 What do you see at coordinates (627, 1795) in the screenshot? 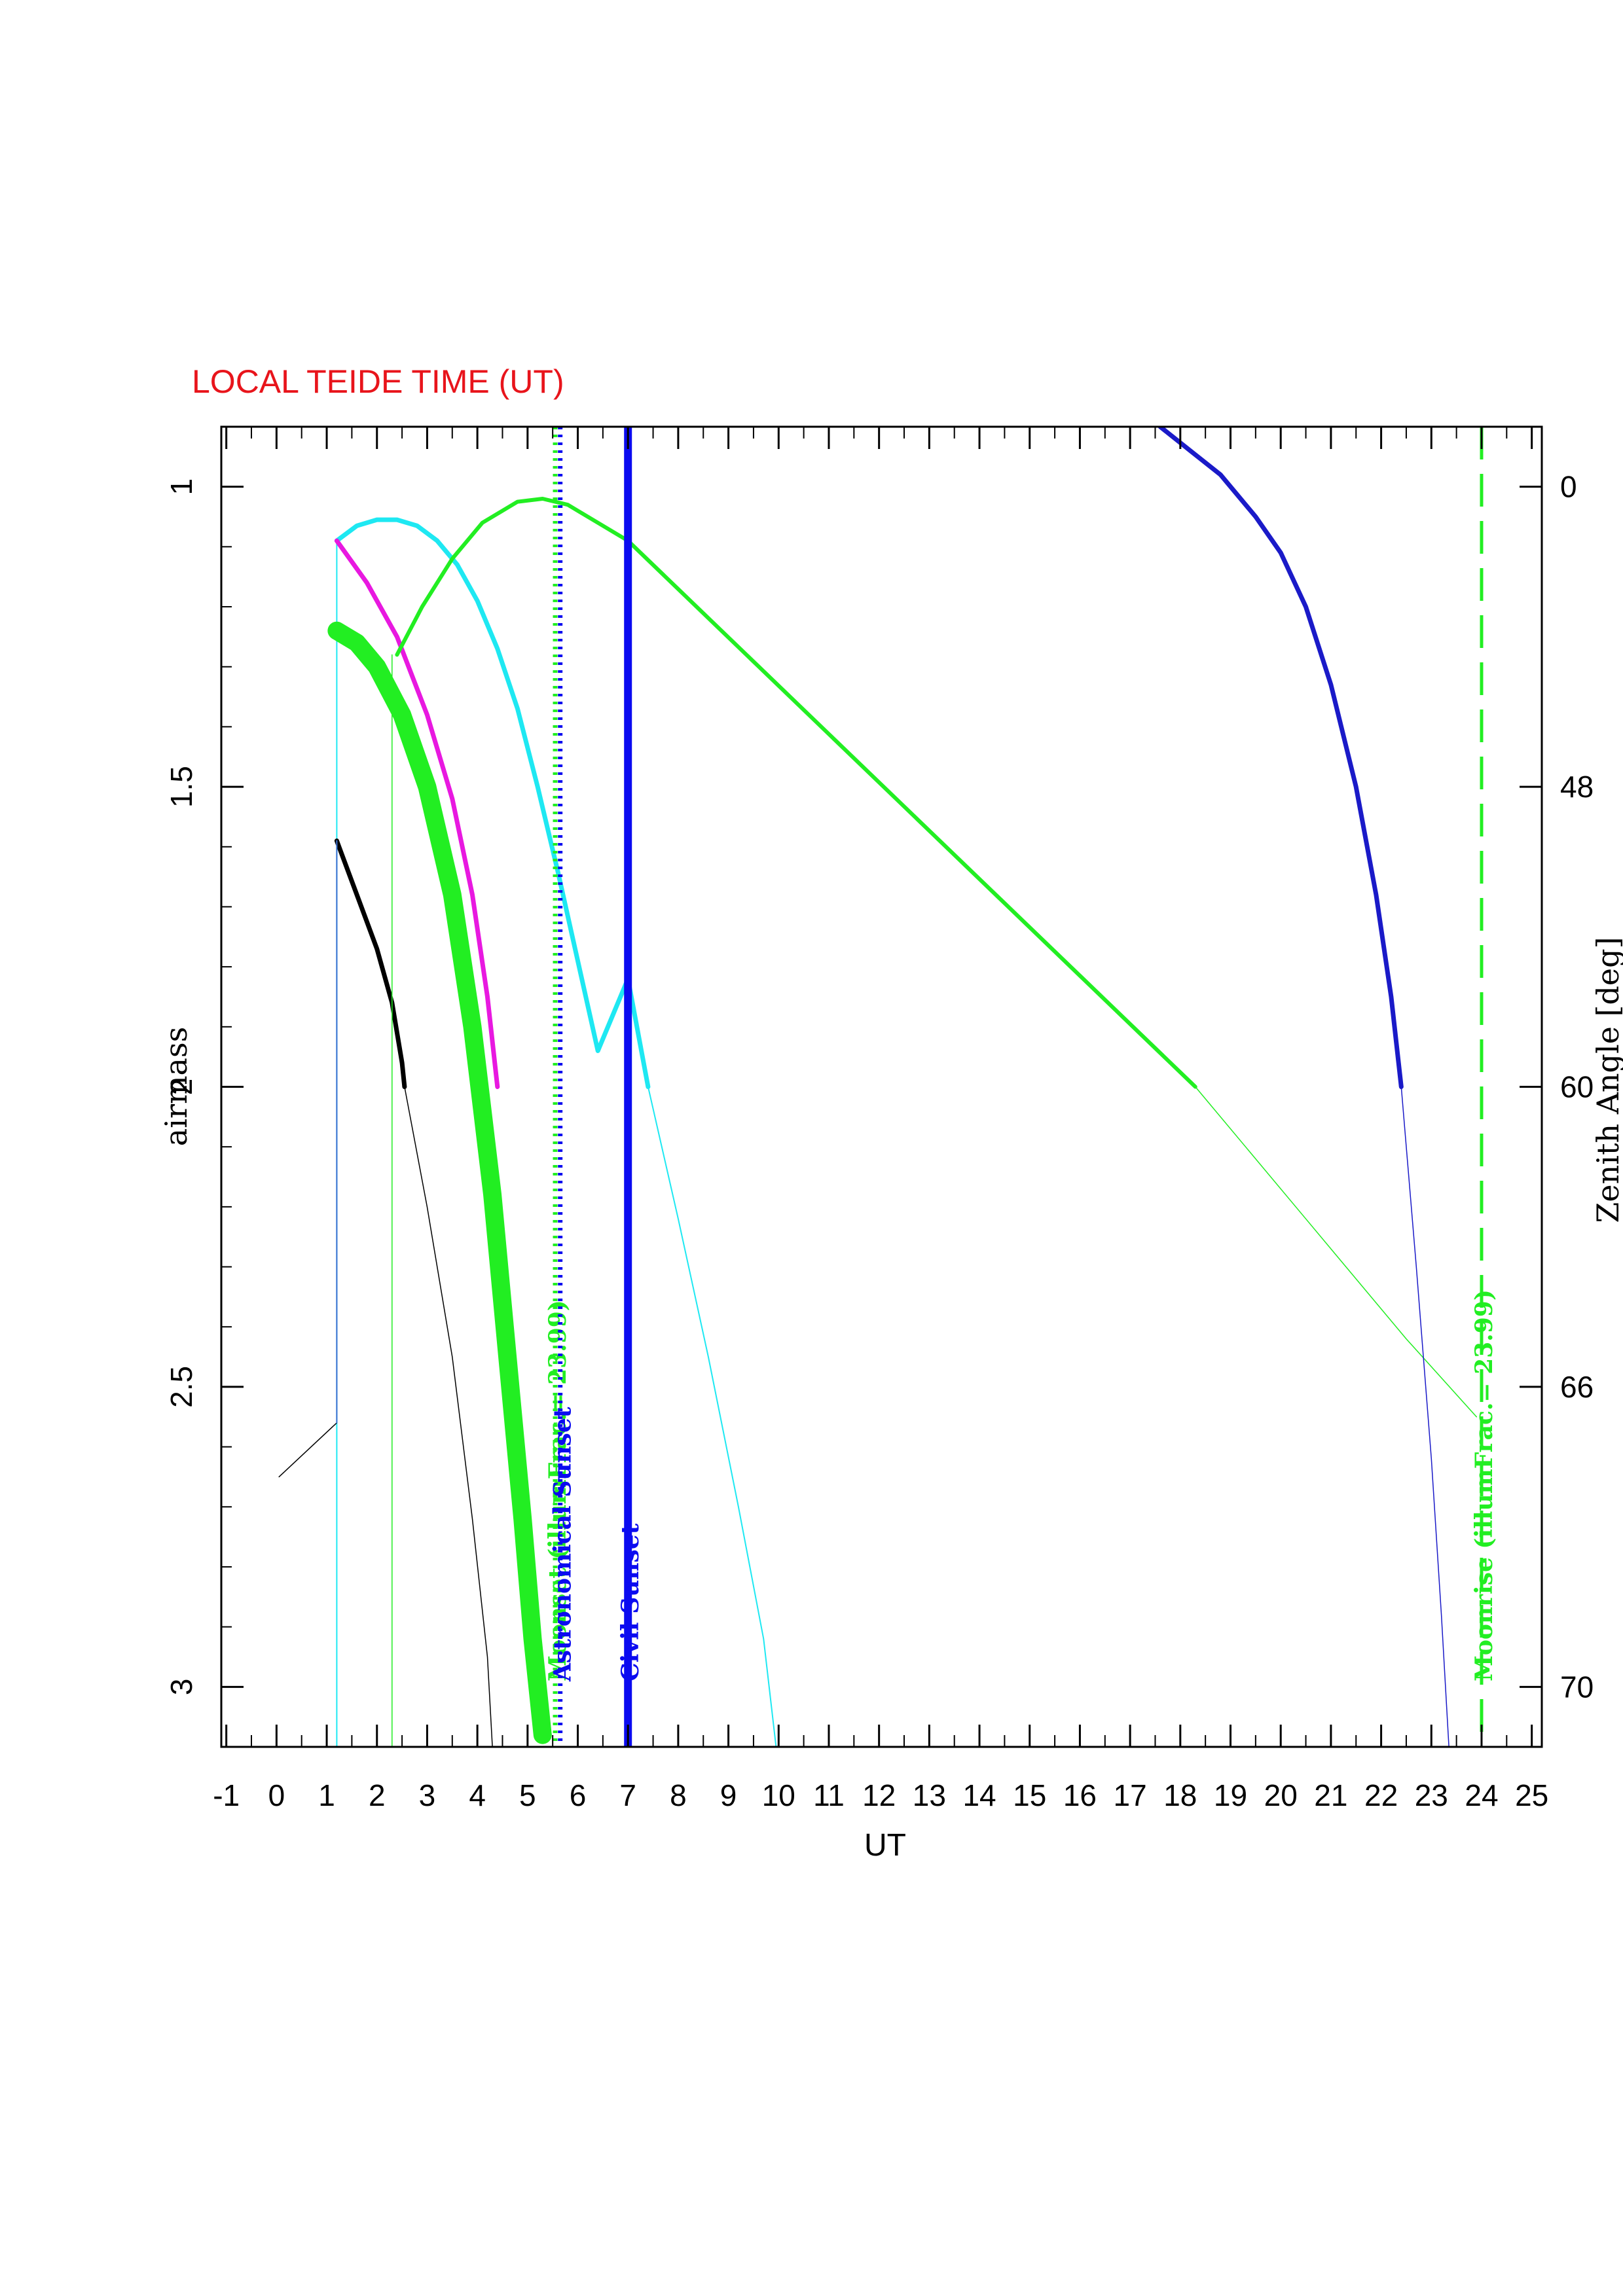
I see `x-tick-label: 7` at bounding box center [627, 1795].